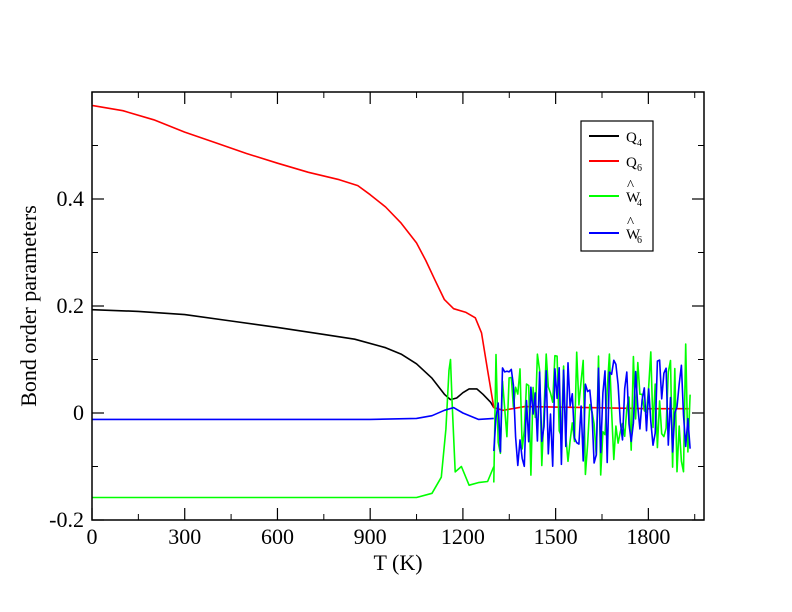 The image size is (792, 612). Describe the element at coordinates (277, 536) in the screenshot. I see `x-tick-label: 600` at that location.